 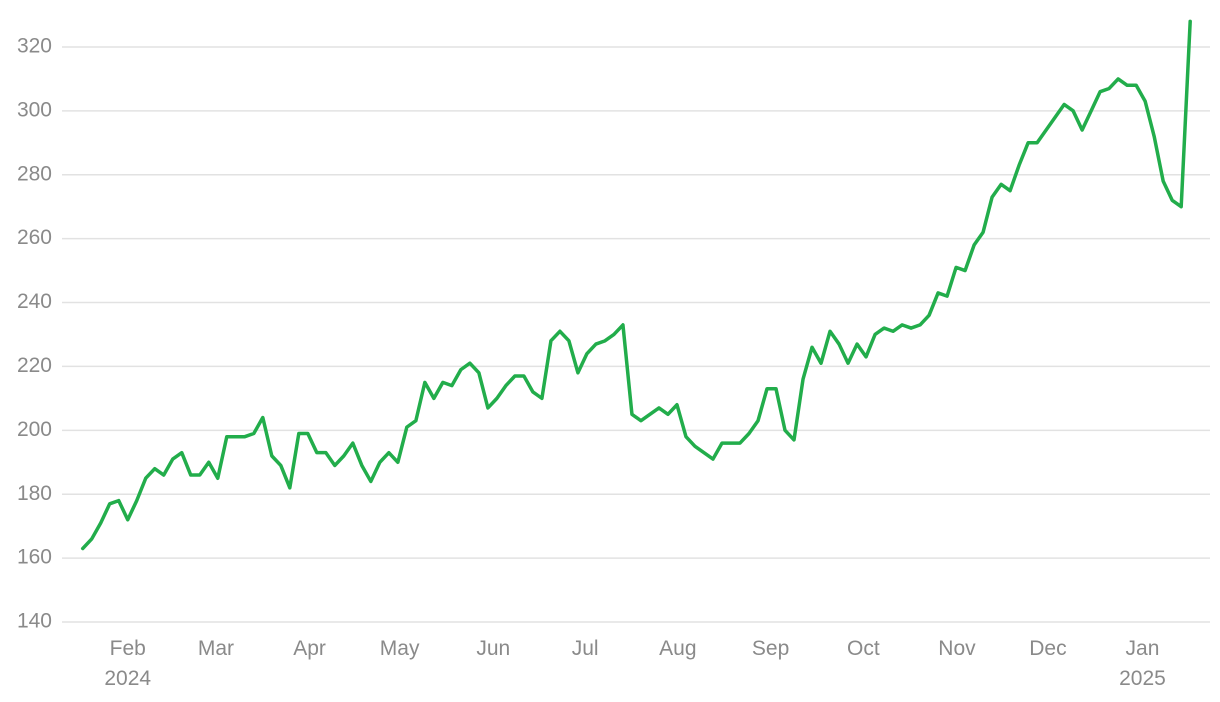 What do you see at coordinates (34, 173) in the screenshot?
I see `y-tick-label: 280` at bounding box center [34, 173].